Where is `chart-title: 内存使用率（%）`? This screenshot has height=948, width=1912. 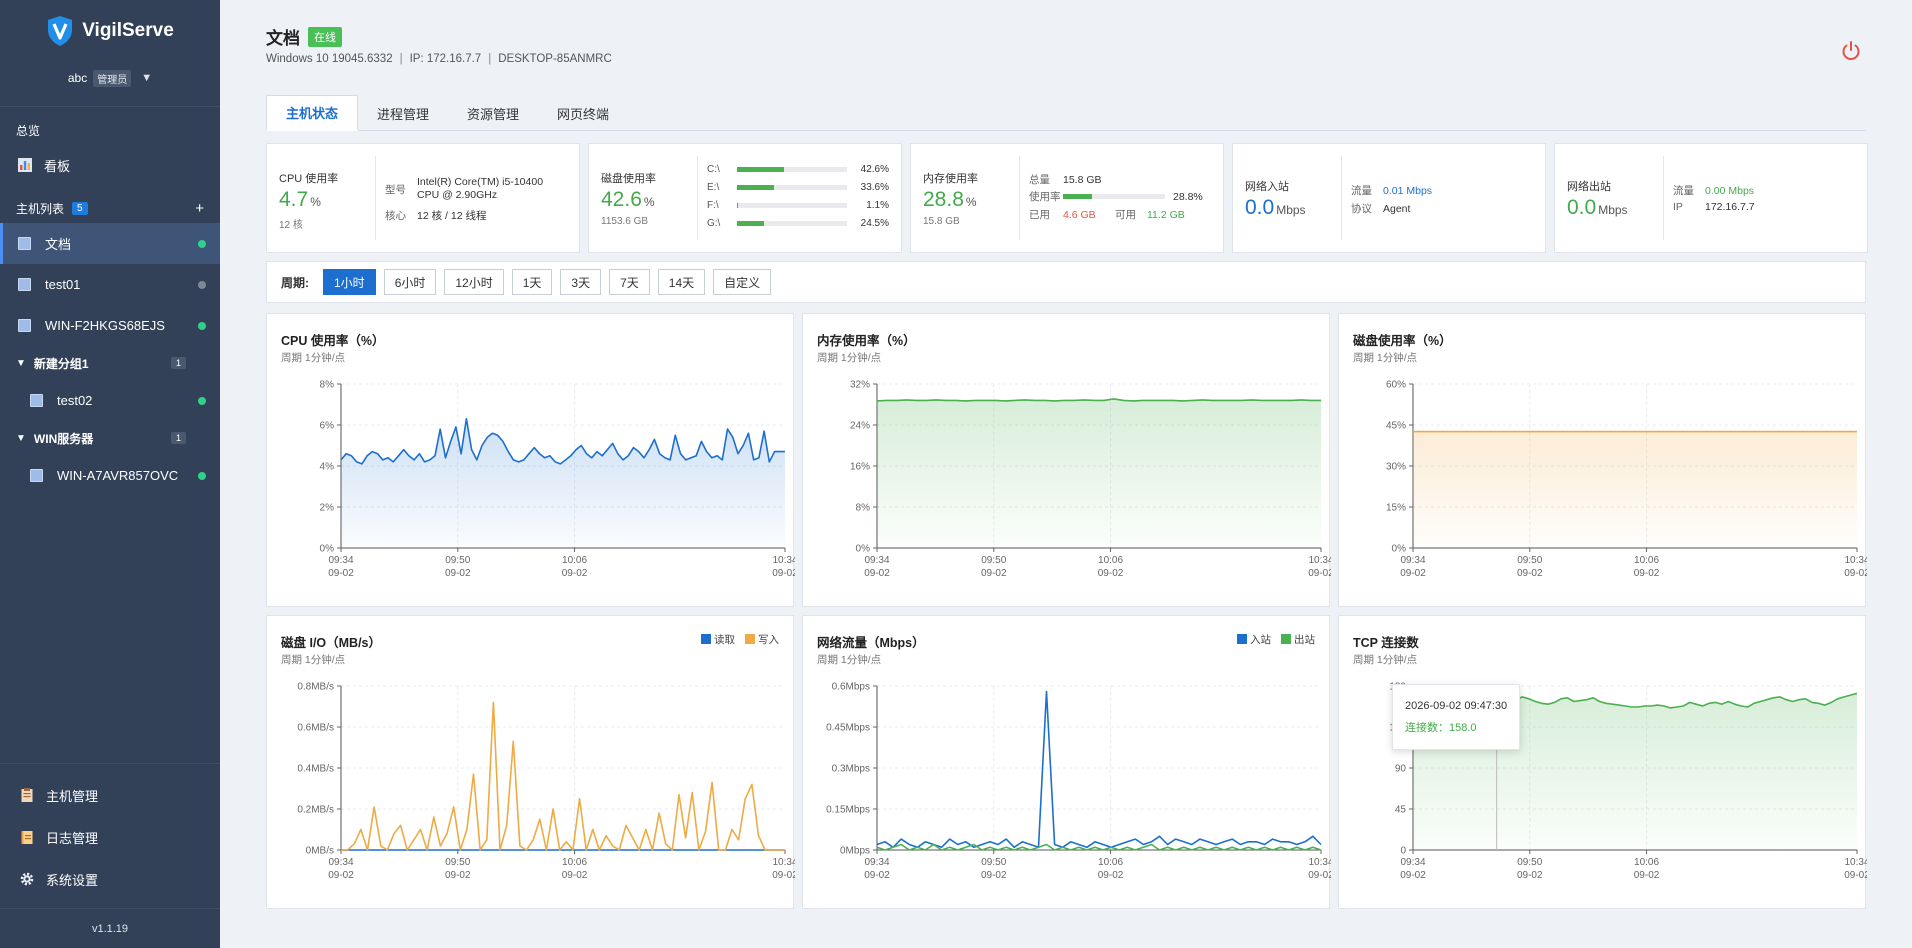 chart-title: 内存使用率（%） is located at coordinates (866, 341).